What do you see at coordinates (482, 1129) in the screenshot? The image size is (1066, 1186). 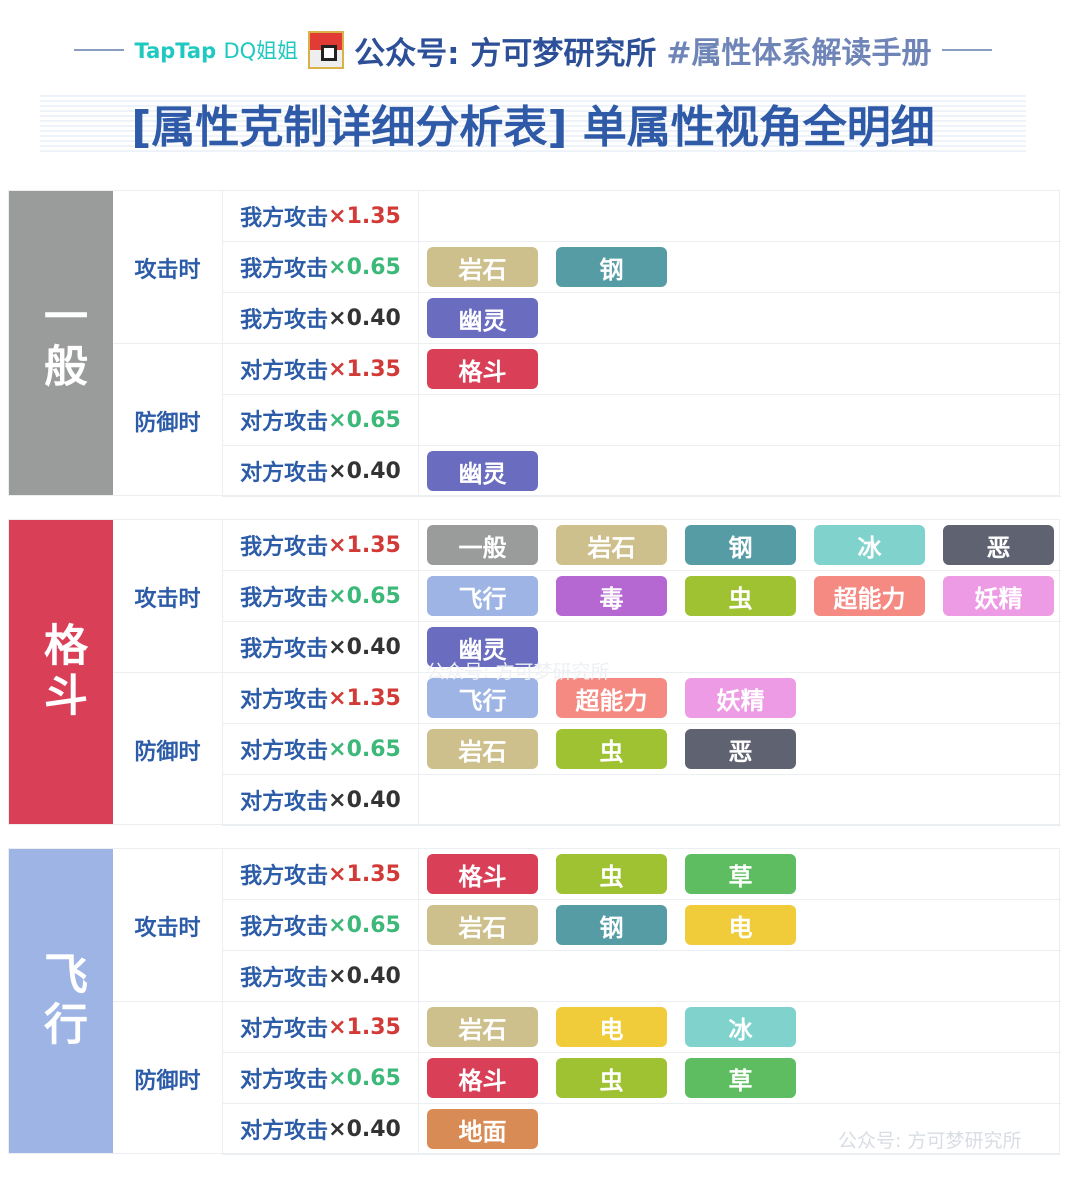 I see `type-chip: 地面` at bounding box center [482, 1129].